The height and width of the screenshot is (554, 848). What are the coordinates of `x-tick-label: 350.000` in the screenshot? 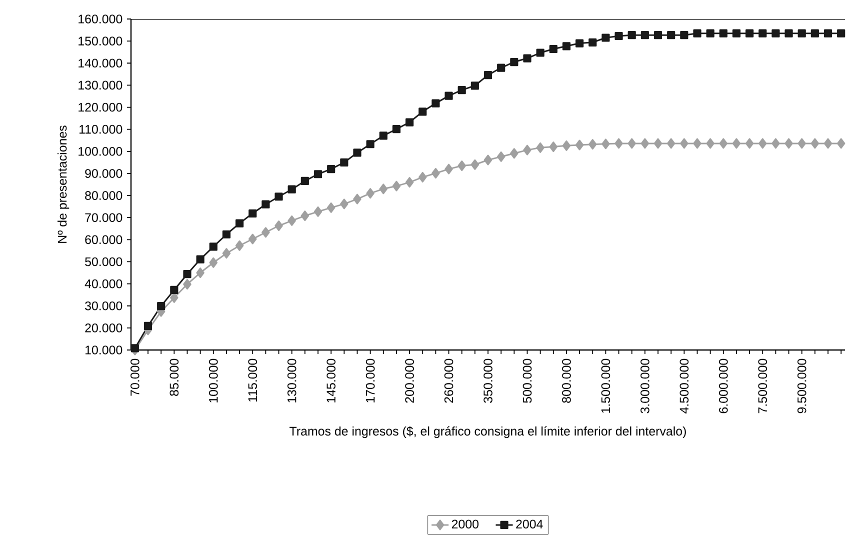 It's located at (488, 380).